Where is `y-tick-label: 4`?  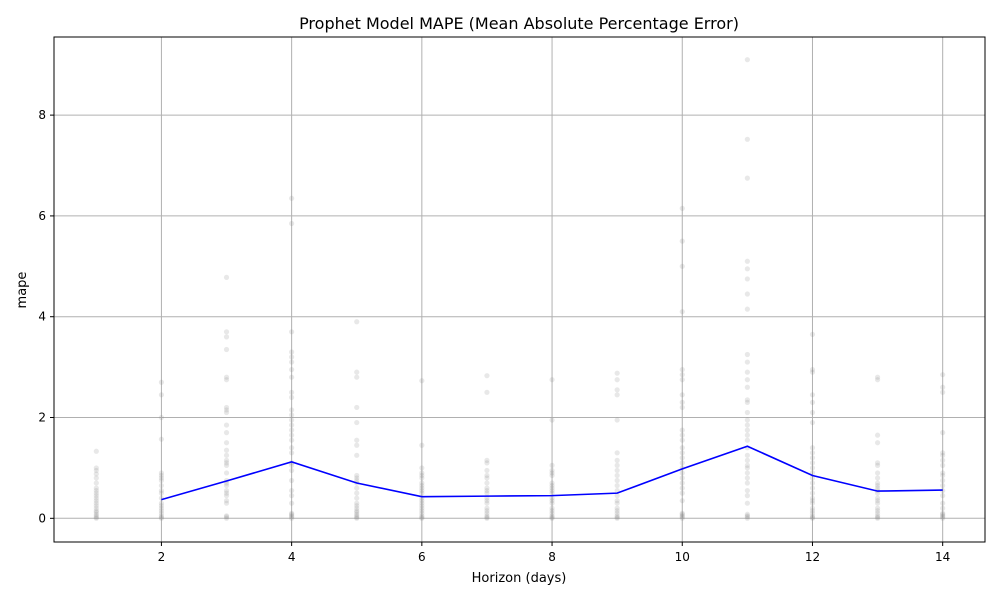
y-tick-label: 4 is located at coordinates (42, 317).